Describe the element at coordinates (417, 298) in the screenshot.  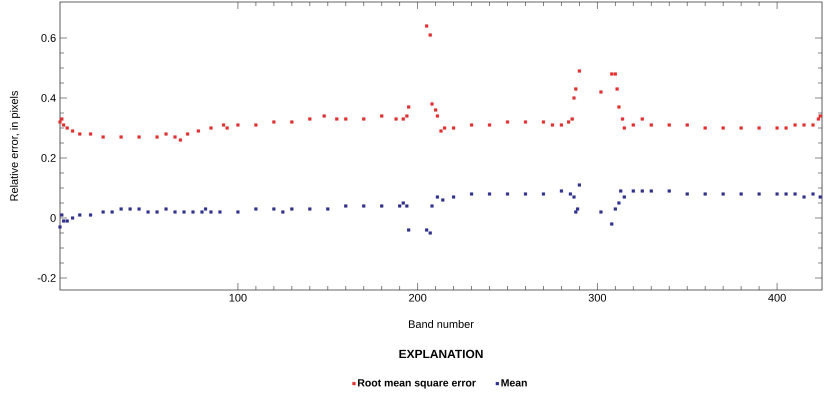
I see `x-tick-label: 200` at that location.